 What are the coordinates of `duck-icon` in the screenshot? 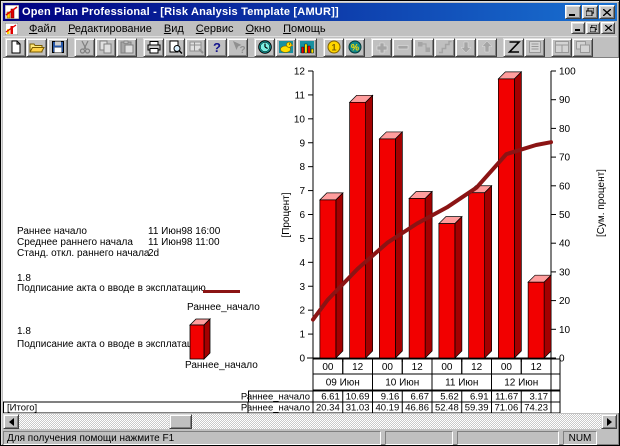 It's located at (286, 47).